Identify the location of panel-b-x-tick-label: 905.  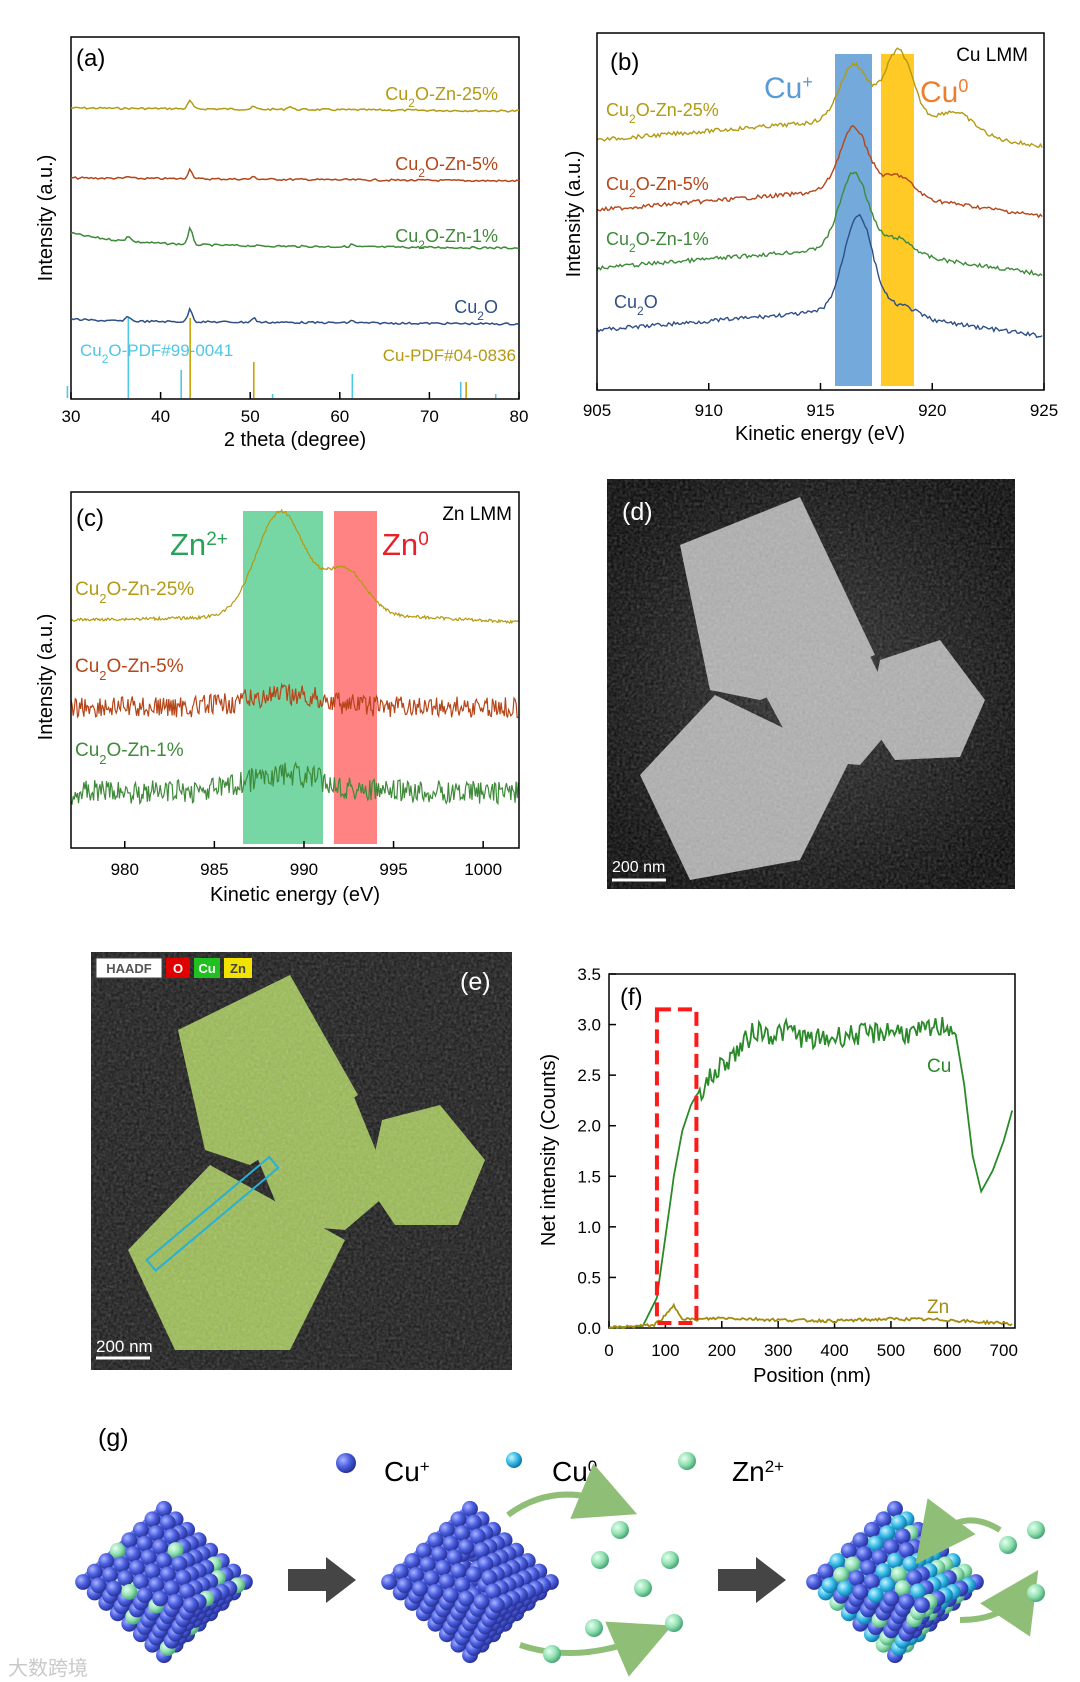
(597, 410).